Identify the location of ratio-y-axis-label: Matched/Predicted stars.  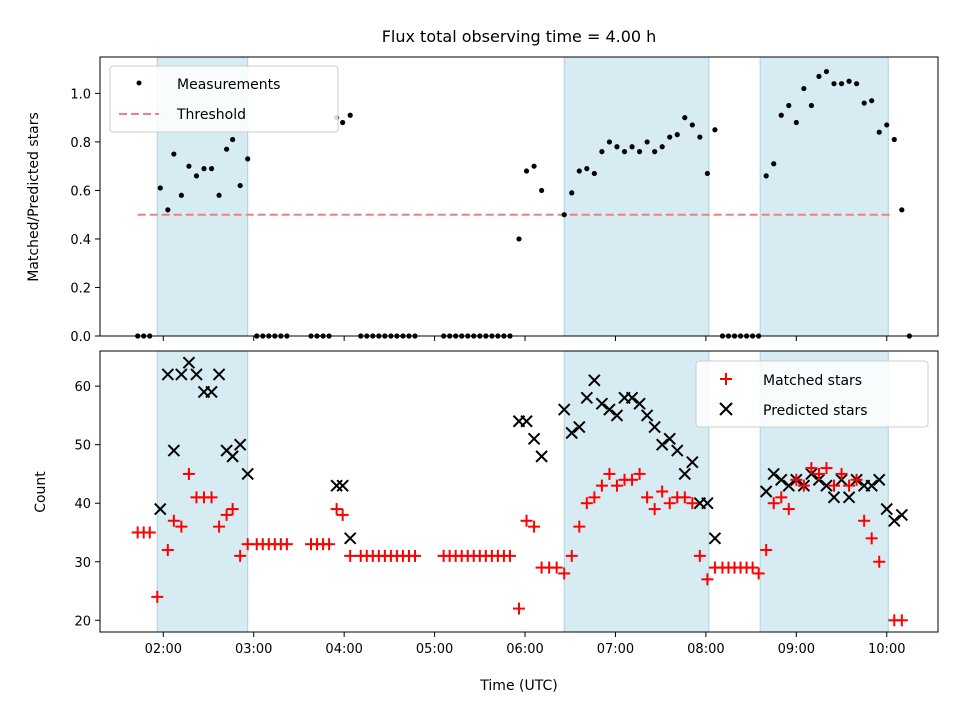
(34, 197).